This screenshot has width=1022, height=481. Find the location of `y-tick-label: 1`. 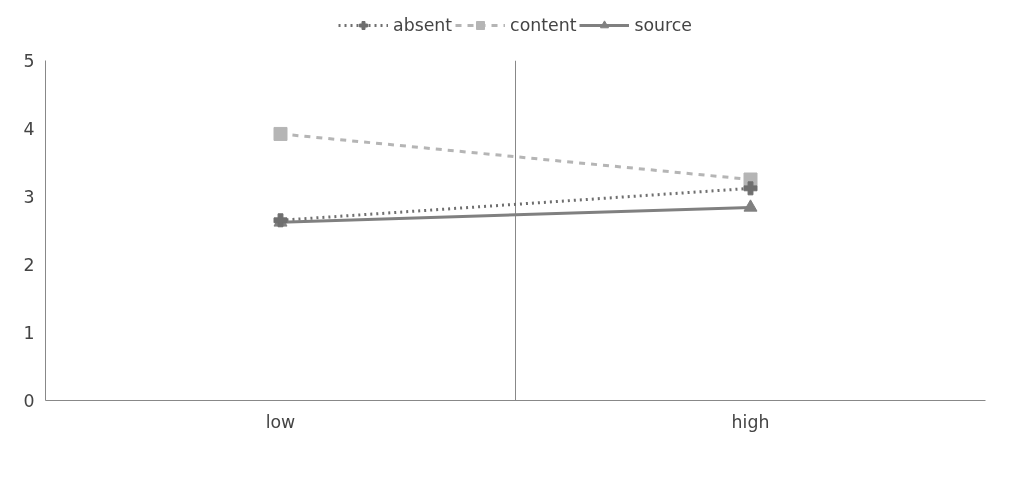

y-tick-label: 1 is located at coordinates (29, 333).